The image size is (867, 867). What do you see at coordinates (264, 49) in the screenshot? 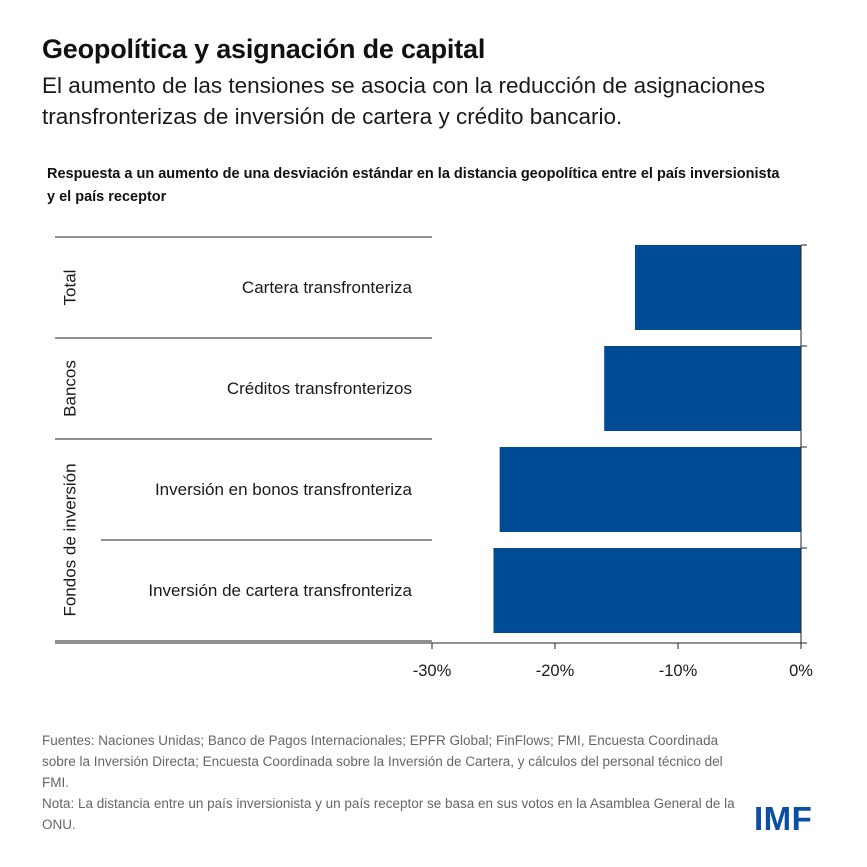
I see `page-title: Geopolítica y asignación de capital` at bounding box center [264, 49].